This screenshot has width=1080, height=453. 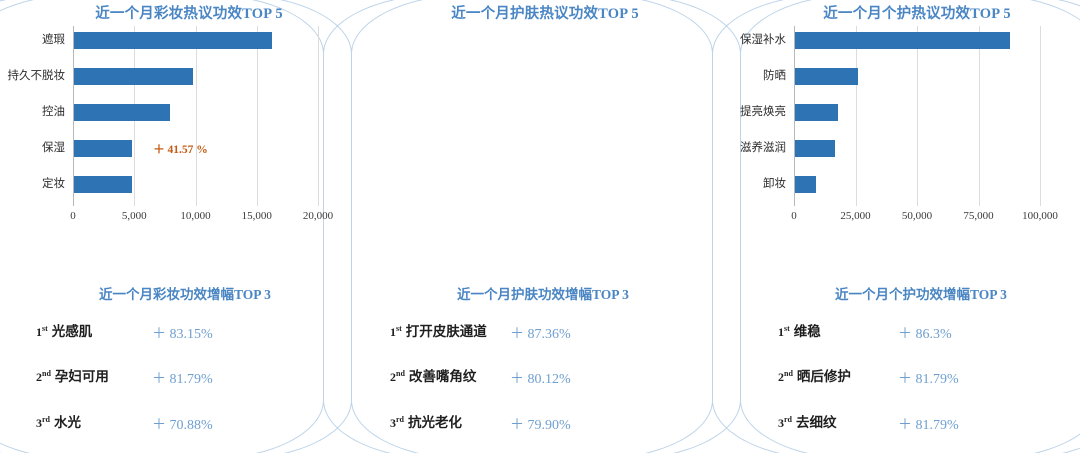 I want to click on rank-item-name: 改善嘴角纹, so click(x=442, y=376).